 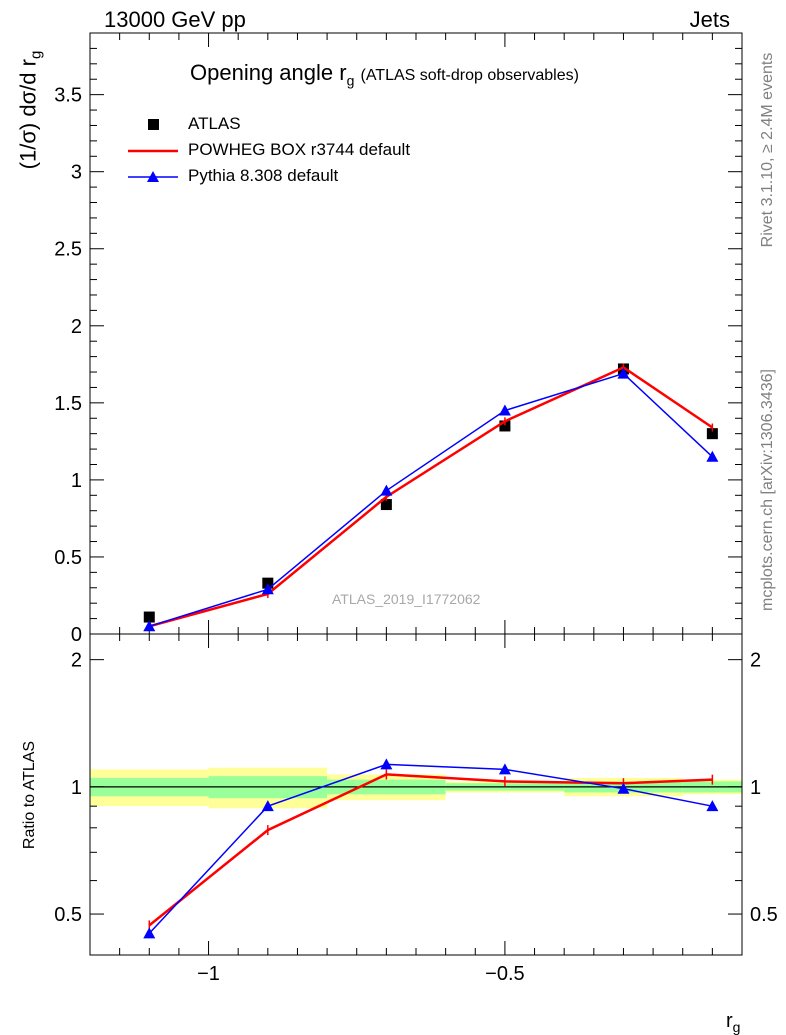 I want to click on ratio-y-tick-label-right: 0.5, so click(x=764, y=915).